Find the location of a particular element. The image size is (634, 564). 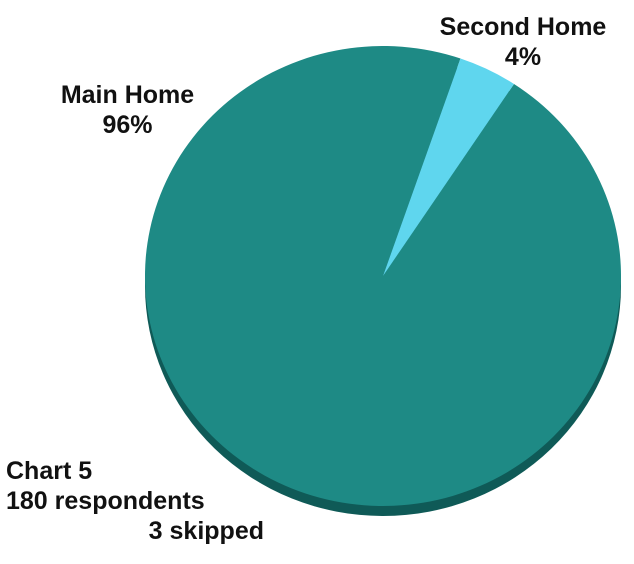

respondent-count: 180 respondents is located at coordinates (105, 501).